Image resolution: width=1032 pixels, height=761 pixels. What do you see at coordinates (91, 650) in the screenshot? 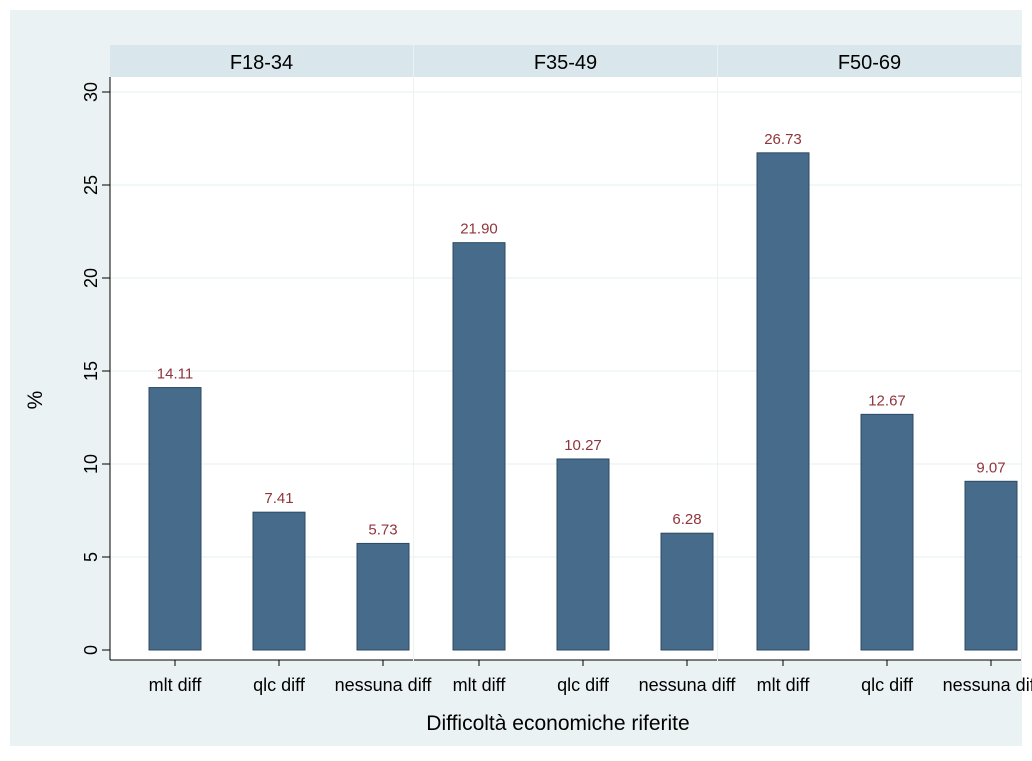
I see `y-tick-label: 0` at bounding box center [91, 650].